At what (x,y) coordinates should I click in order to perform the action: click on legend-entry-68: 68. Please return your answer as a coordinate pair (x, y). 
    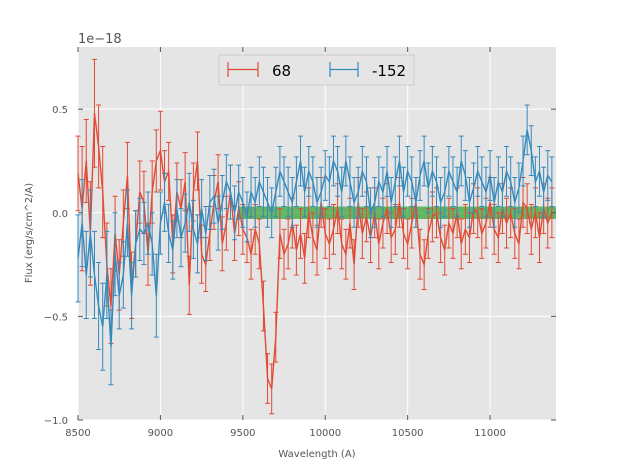
    Looking at the image, I should click on (259, 71).